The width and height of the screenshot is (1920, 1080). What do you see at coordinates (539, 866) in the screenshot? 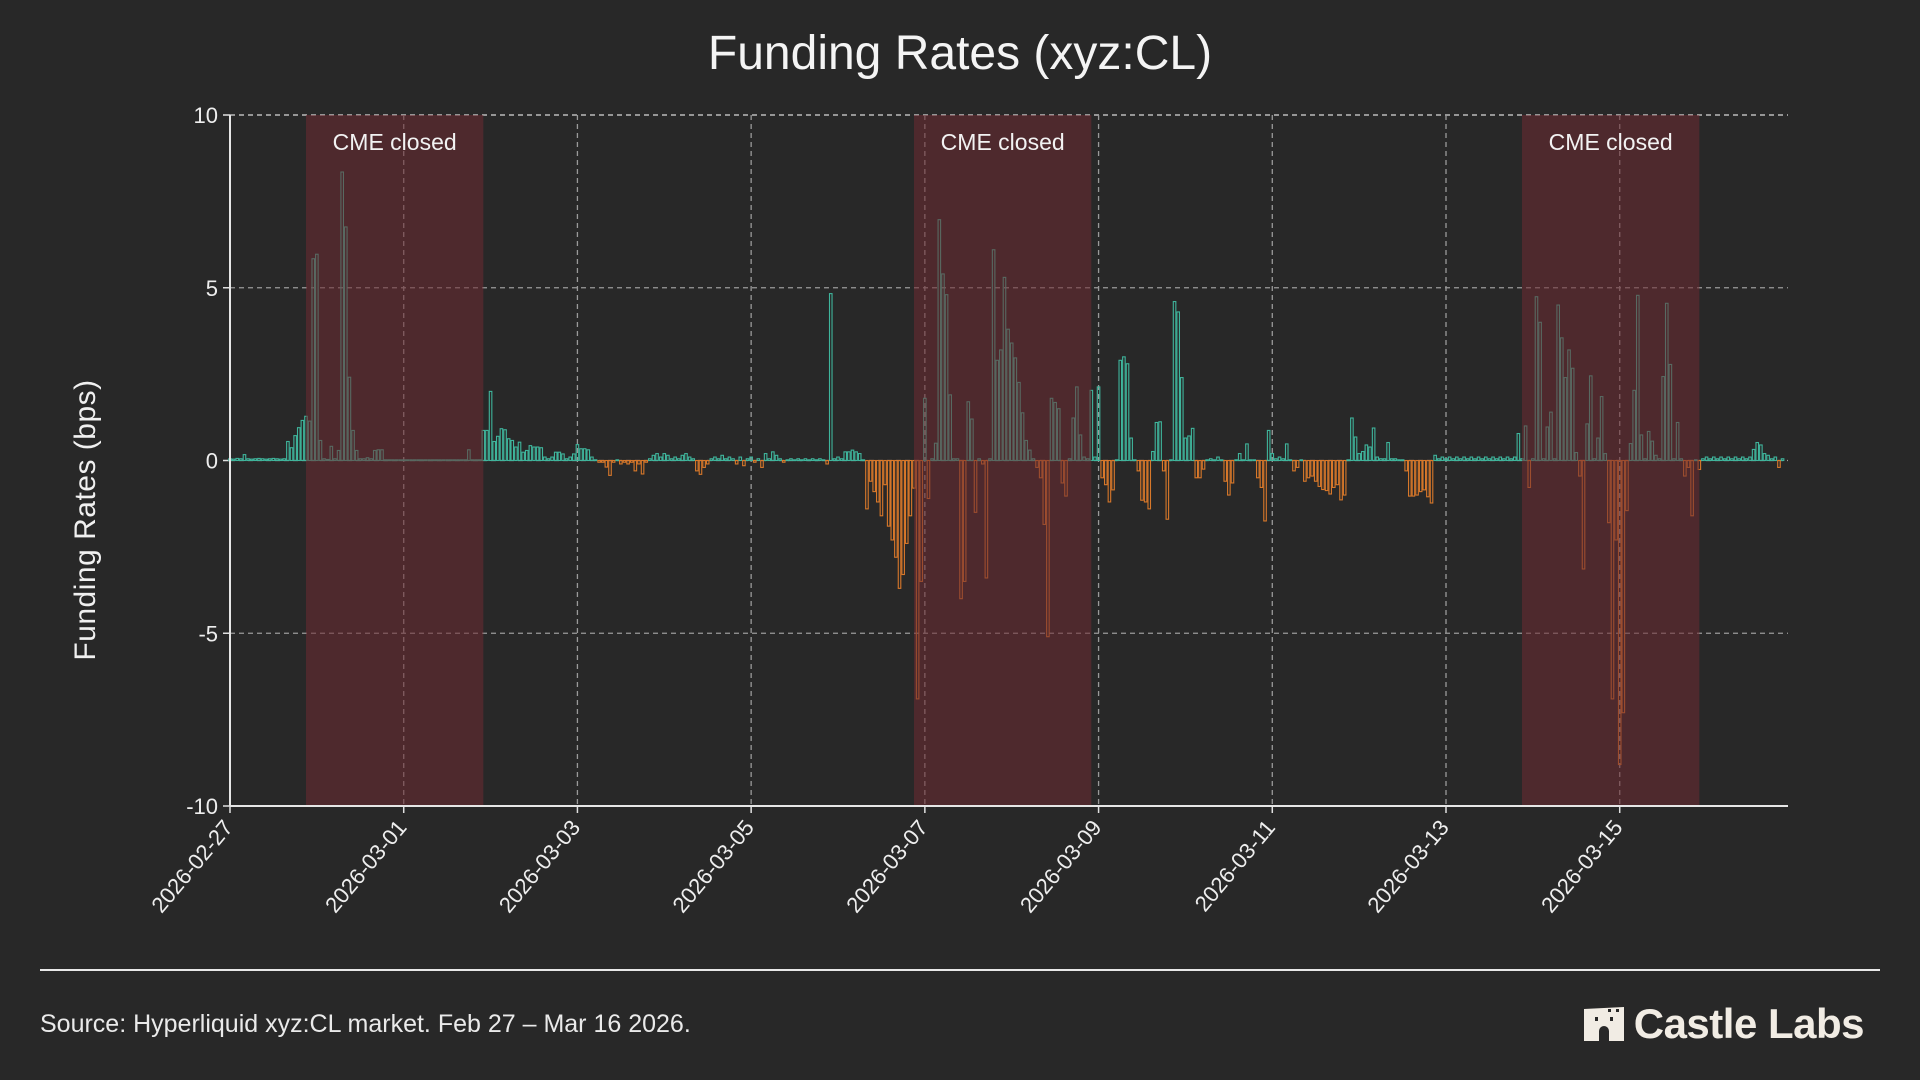
I see `x-tick-label: 2026-03-03` at bounding box center [539, 866].